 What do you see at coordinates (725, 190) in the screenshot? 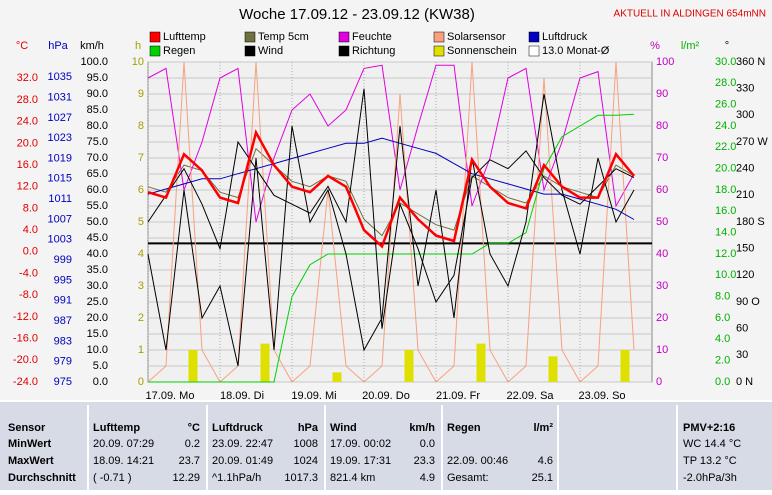
I see `y-tick-label: 18.0` at bounding box center [725, 190].